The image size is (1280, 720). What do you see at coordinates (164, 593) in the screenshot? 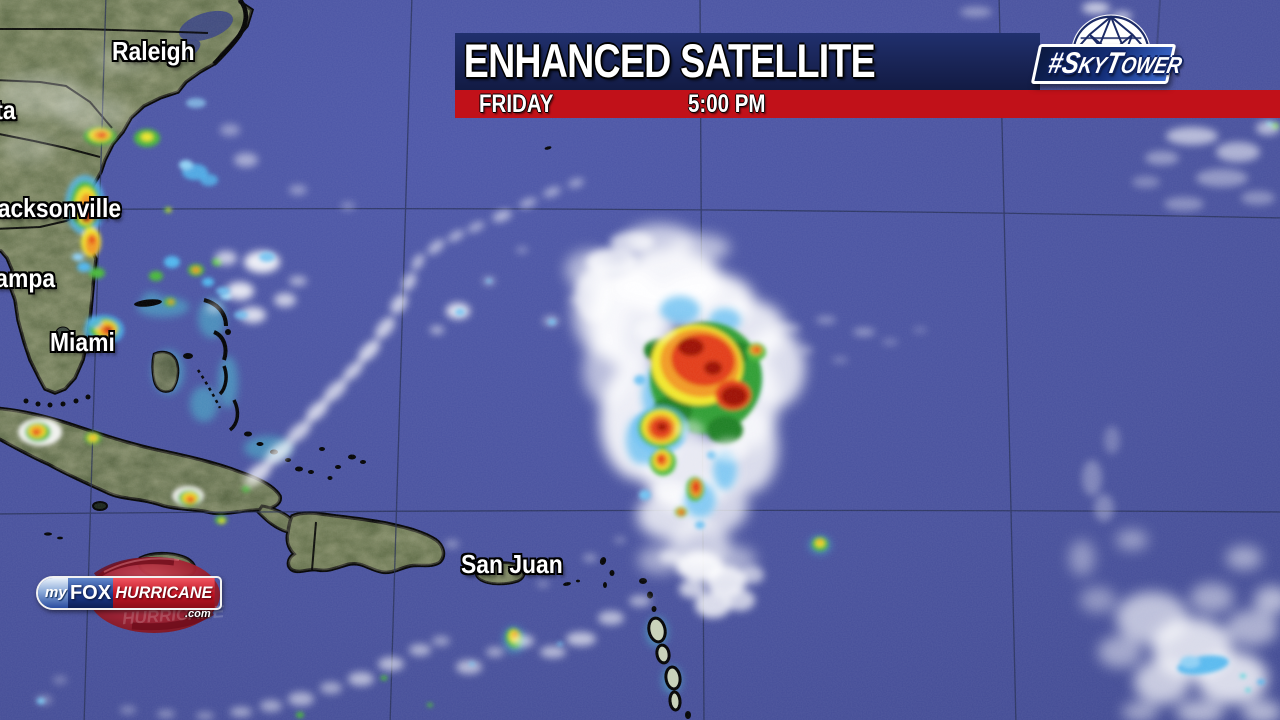
I see `hurricane-segment: HURRICANE` at bounding box center [164, 593].